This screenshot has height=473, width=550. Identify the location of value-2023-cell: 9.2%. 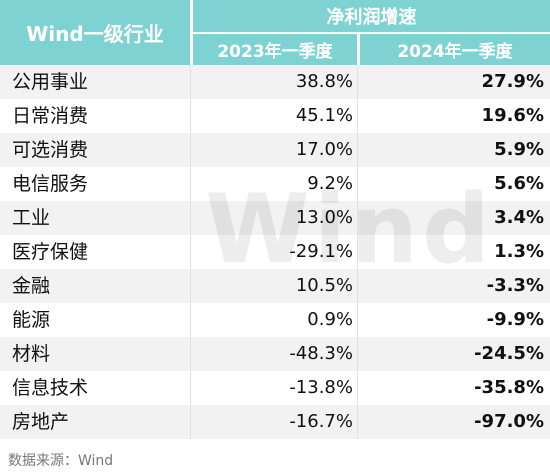
(330, 183).